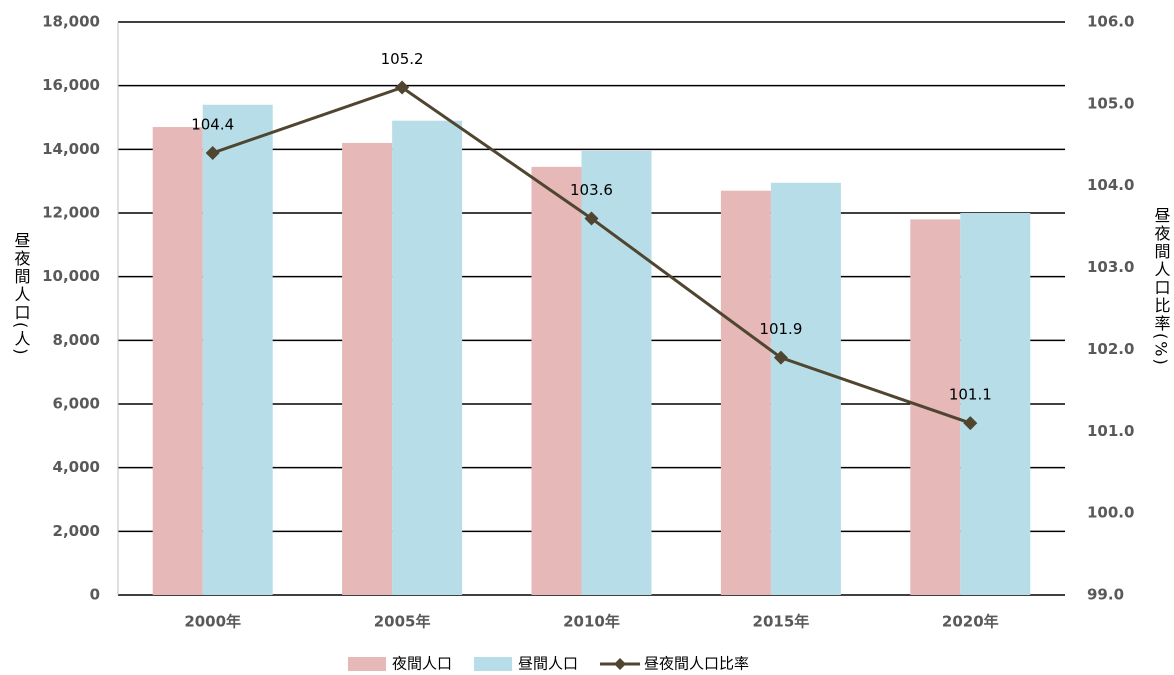 This screenshot has width=1174, height=675. What do you see at coordinates (76, 404) in the screenshot?
I see `y-tick-label: 6,000` at bounding box center [76, 404].